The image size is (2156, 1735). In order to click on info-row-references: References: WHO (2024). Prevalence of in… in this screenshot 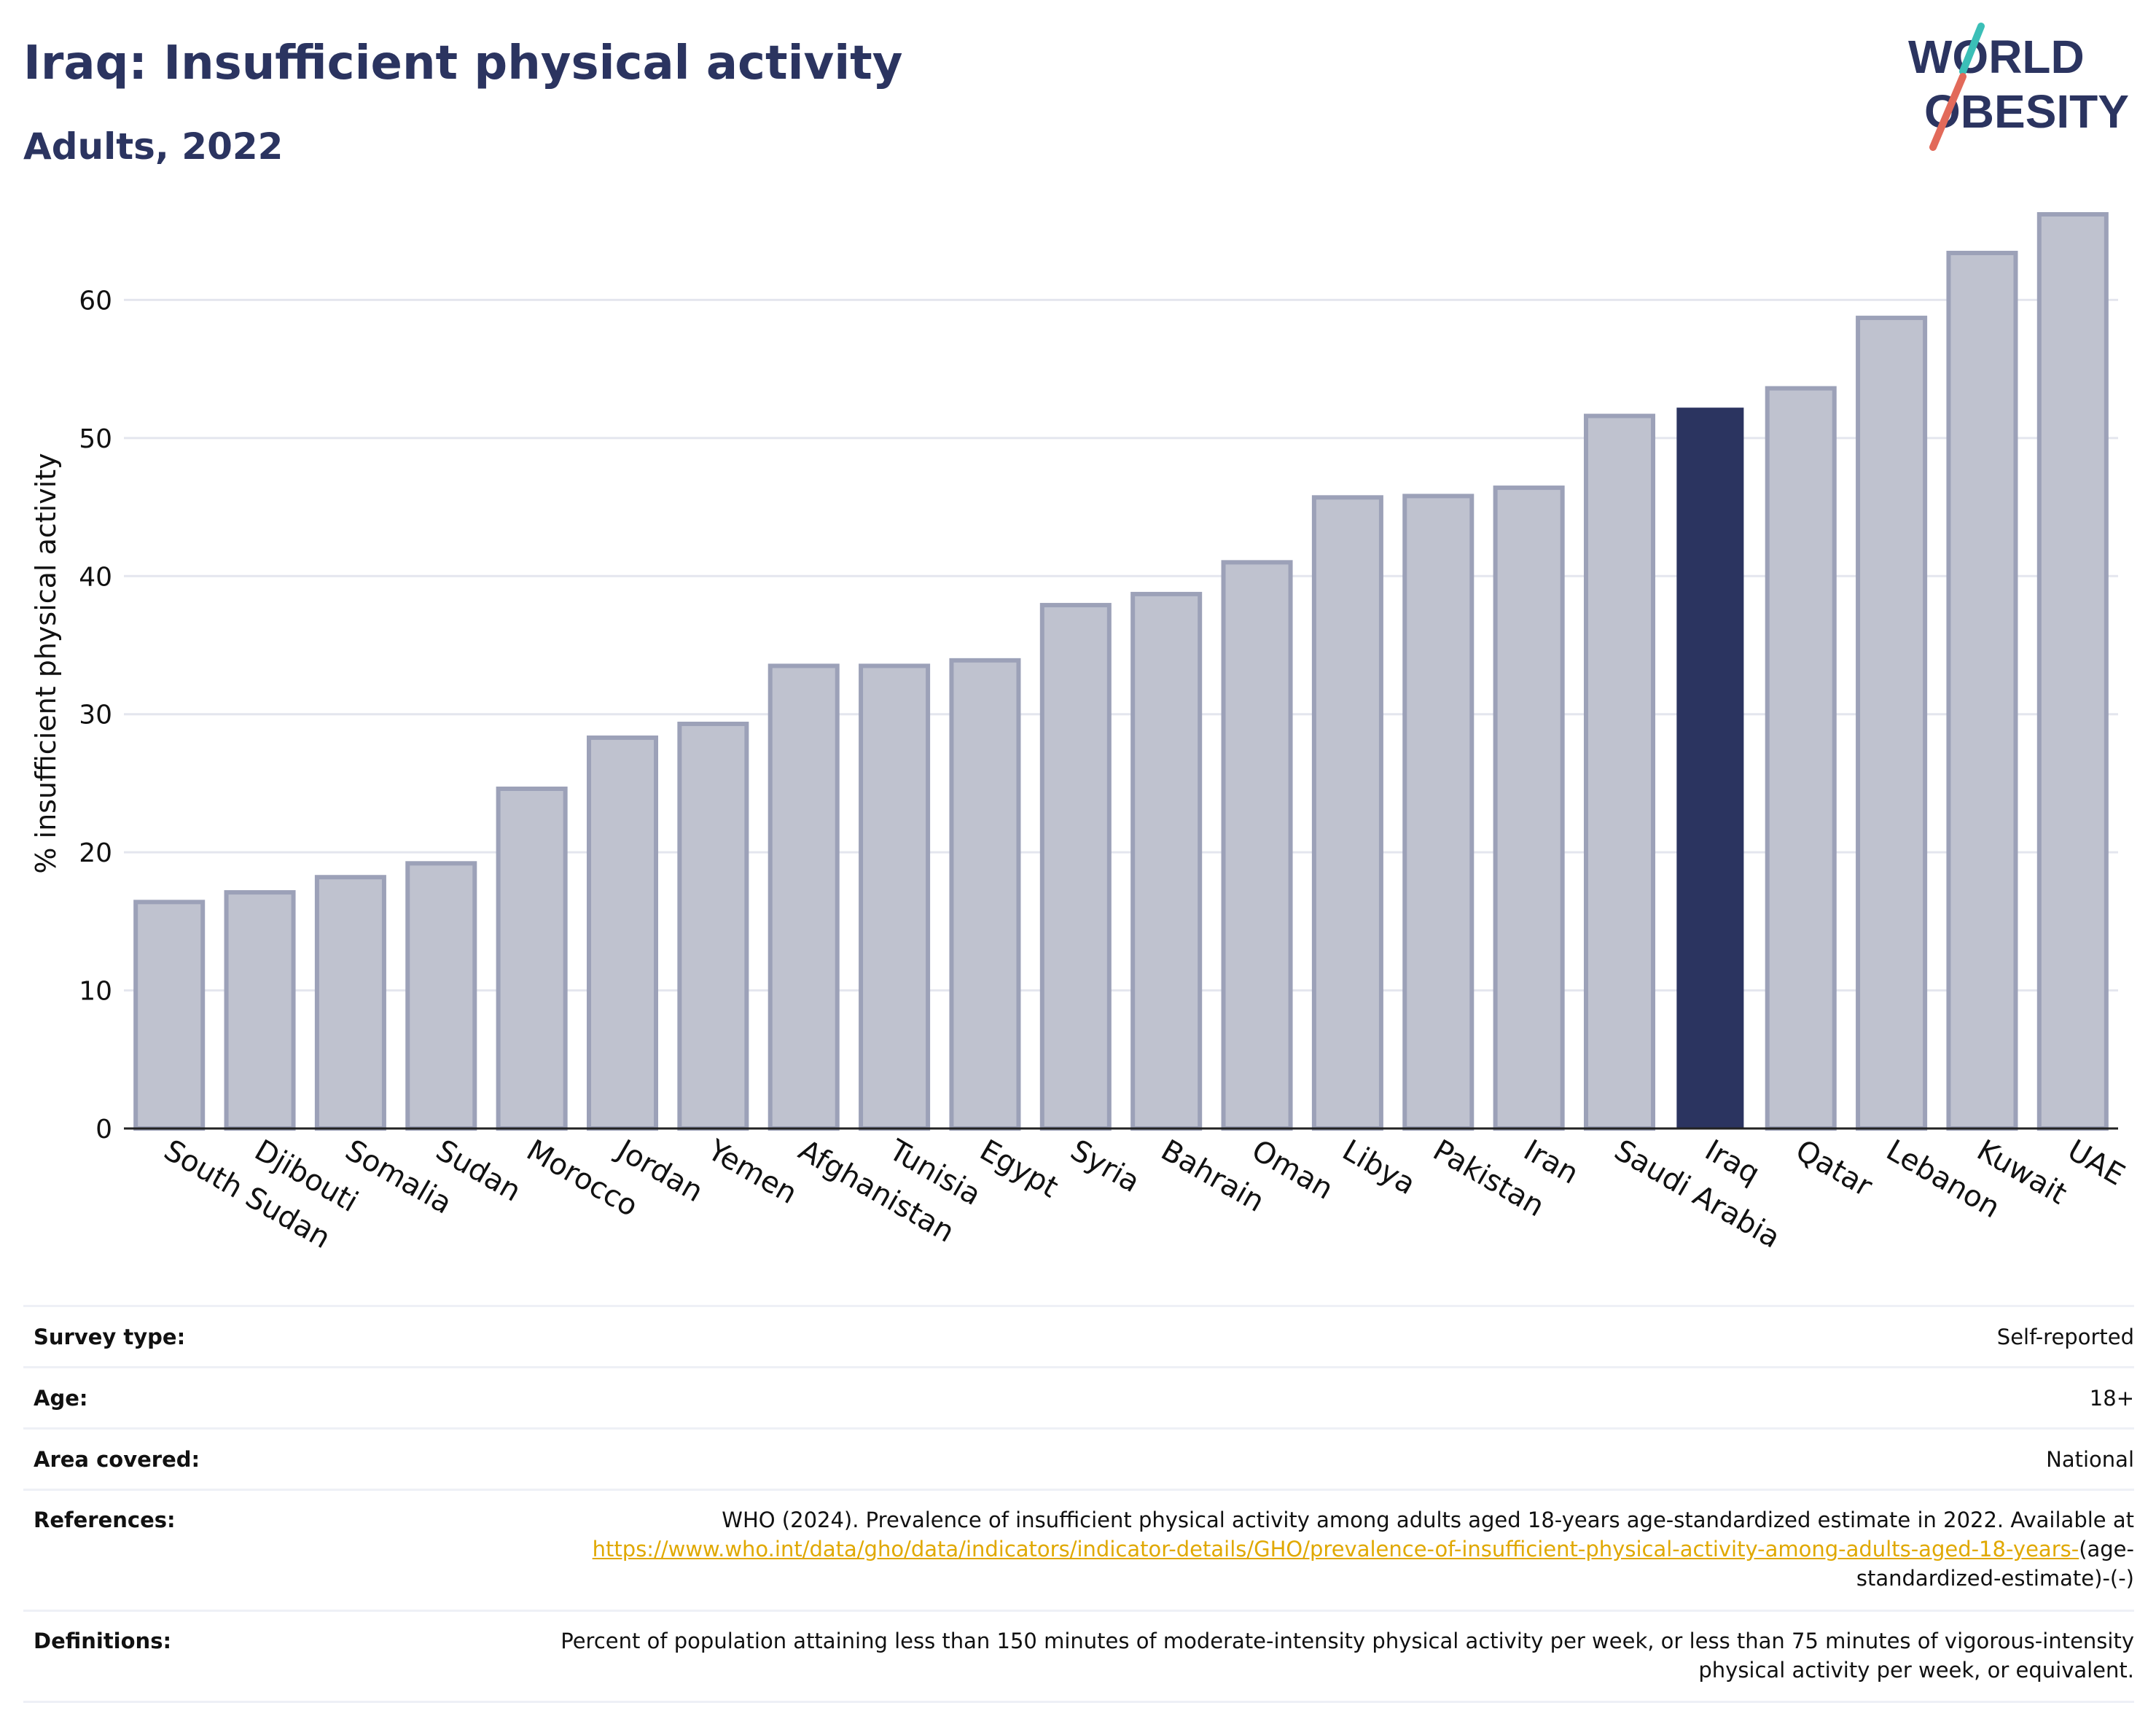, I will do `click(1079, 1549)`.